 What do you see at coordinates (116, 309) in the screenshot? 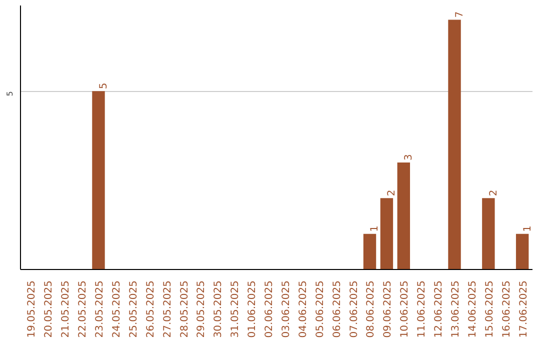
I see `x-tick-label: 24.05.2025` at bounding box center [116, 309].